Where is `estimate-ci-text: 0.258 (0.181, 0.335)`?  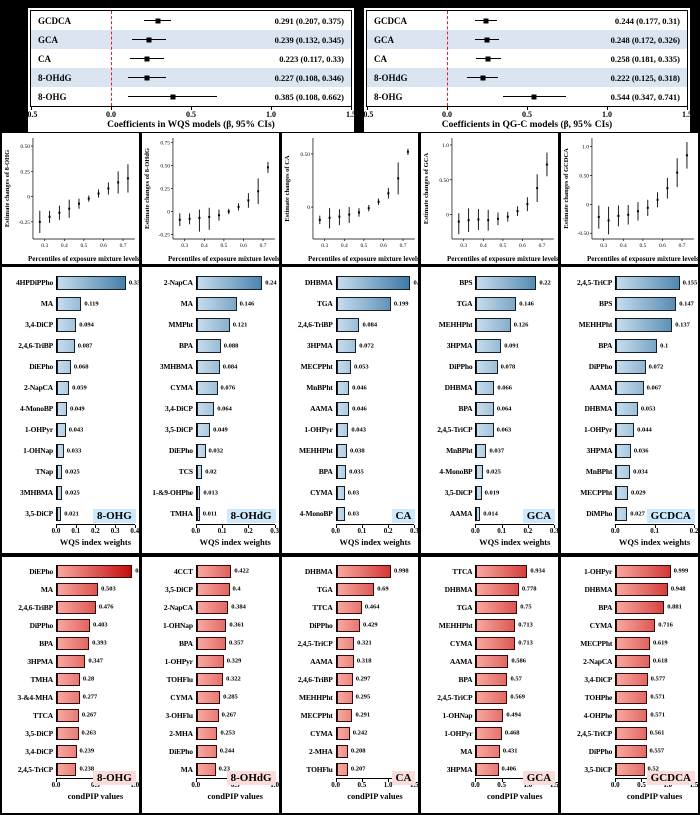 estimate-ci-text: 0.258 (0.181, 0.335) is located at coordinates (645, 58).